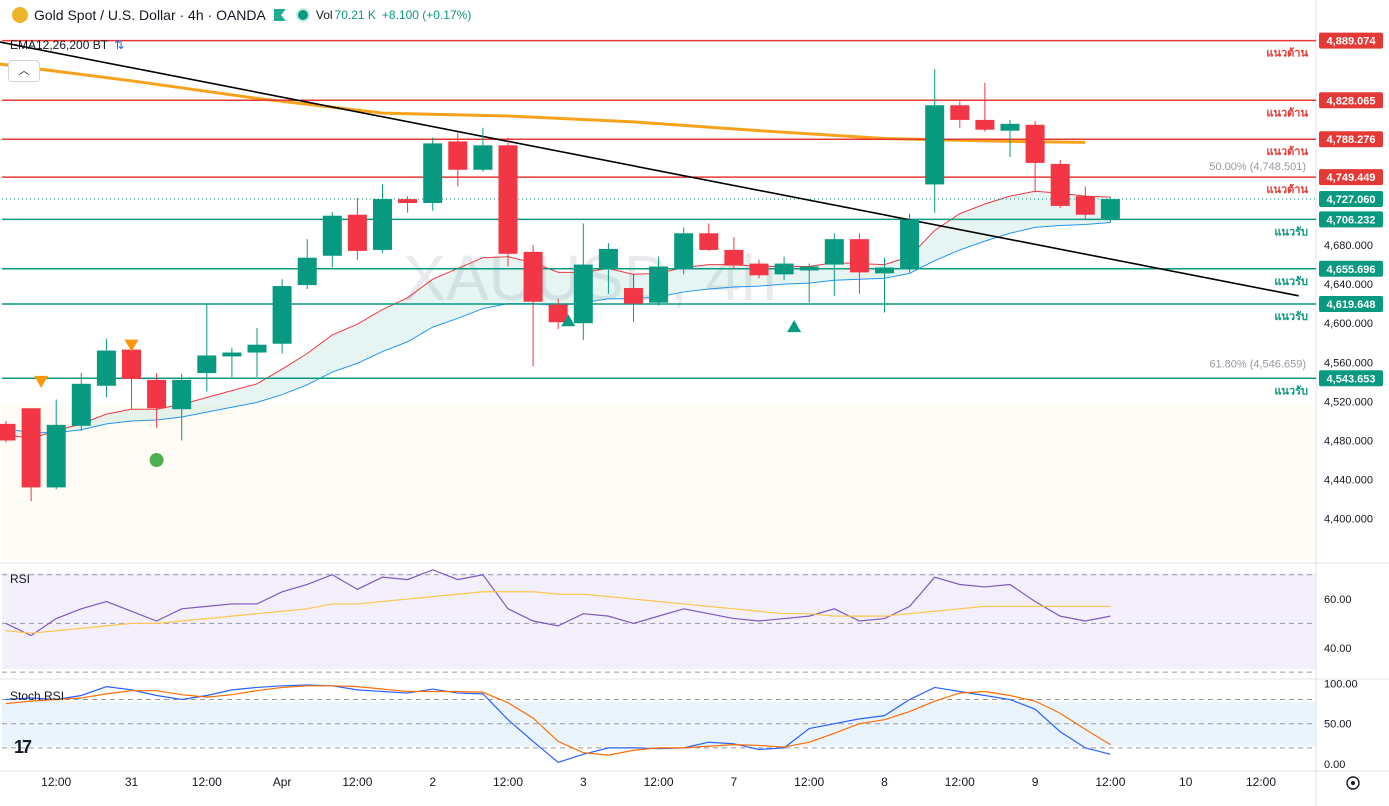  I want to click on tradingview-logo: 17, so click(23, 747).